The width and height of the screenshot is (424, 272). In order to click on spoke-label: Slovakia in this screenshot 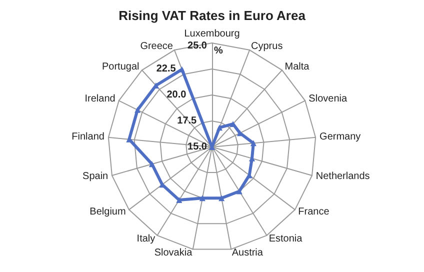, I will do `click(173, 253)`.